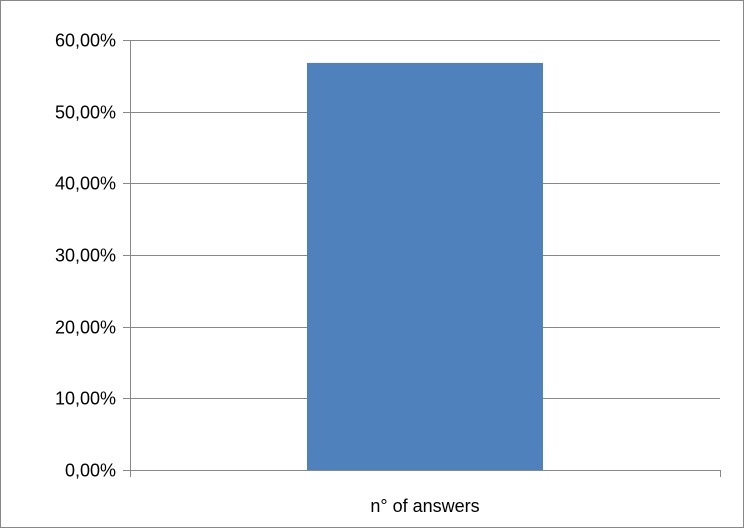  I want to click on y-tick-label: 0,00%, so click(90, 471).